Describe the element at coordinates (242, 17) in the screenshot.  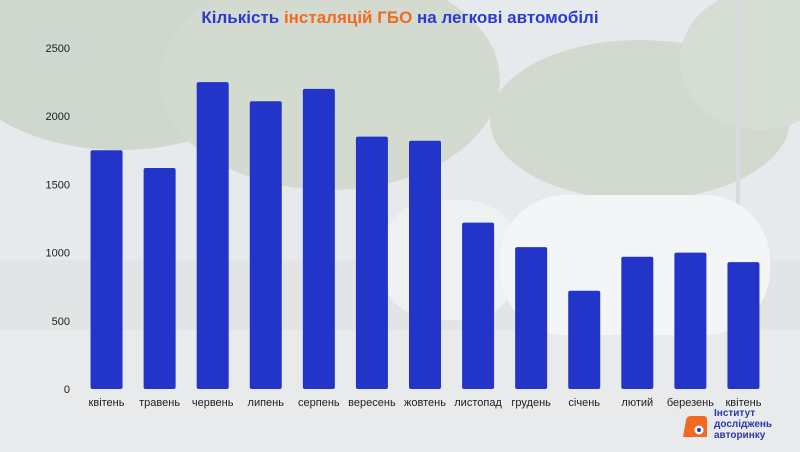
I see `title-part1: Кількість` at that location.